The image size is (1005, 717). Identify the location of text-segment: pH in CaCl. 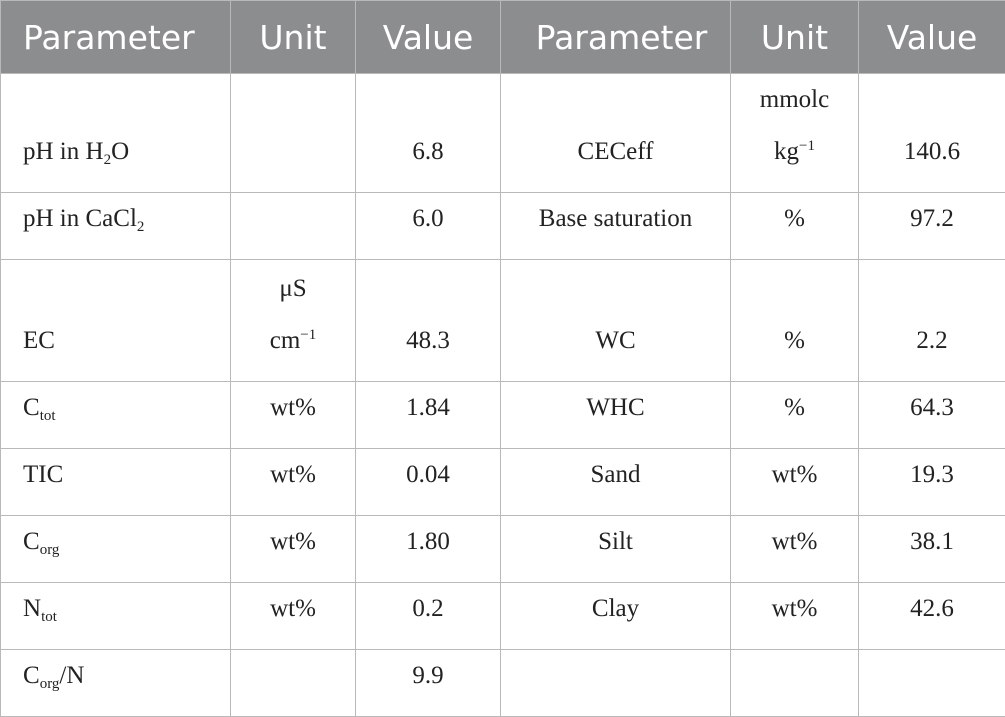
(80, 218).